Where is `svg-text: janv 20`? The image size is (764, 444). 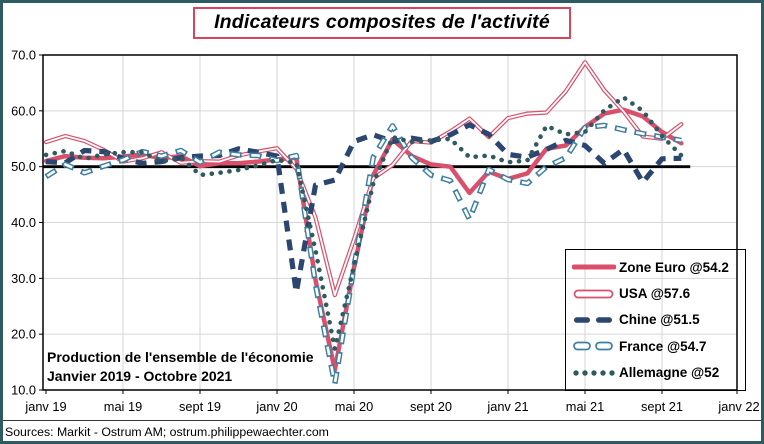 svg-text: janv 20 is located at coordinates (276, 406).